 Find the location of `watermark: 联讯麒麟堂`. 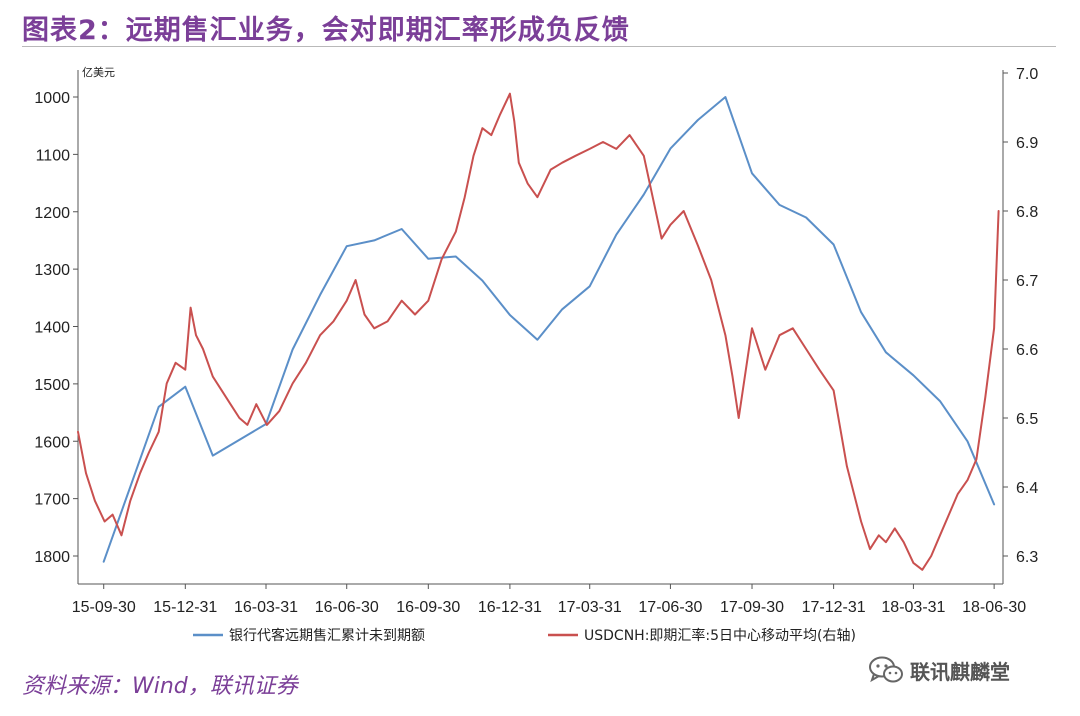

watermark: 联讯麒麟堂 is located at coordinates (939, 670).